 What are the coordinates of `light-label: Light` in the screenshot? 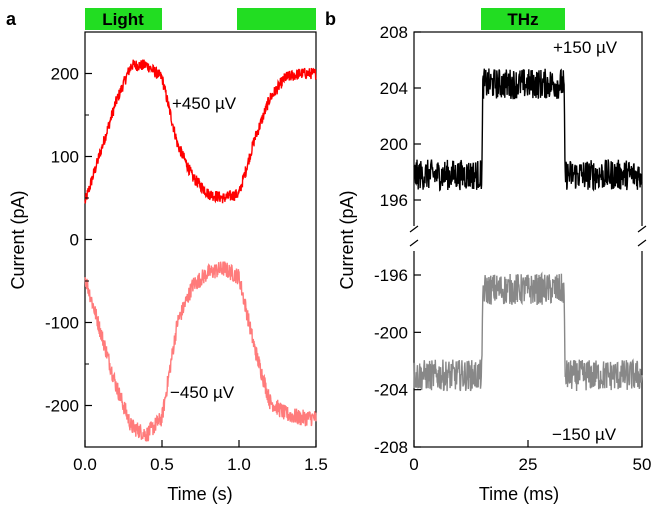 It's located at (123, 19).